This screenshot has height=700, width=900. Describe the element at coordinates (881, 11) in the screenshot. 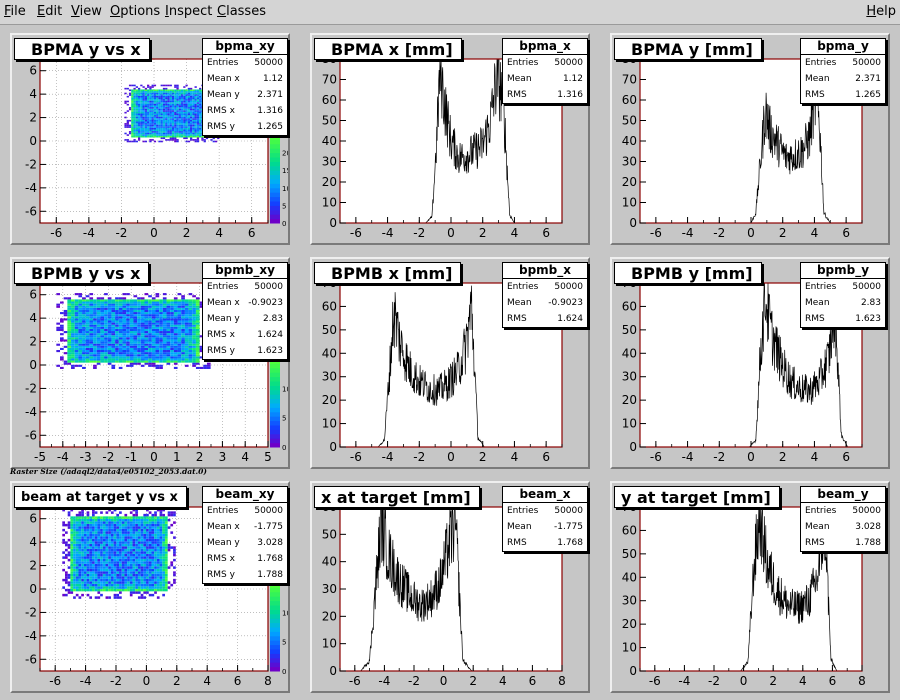

I see `menu-help: Help` at that location.